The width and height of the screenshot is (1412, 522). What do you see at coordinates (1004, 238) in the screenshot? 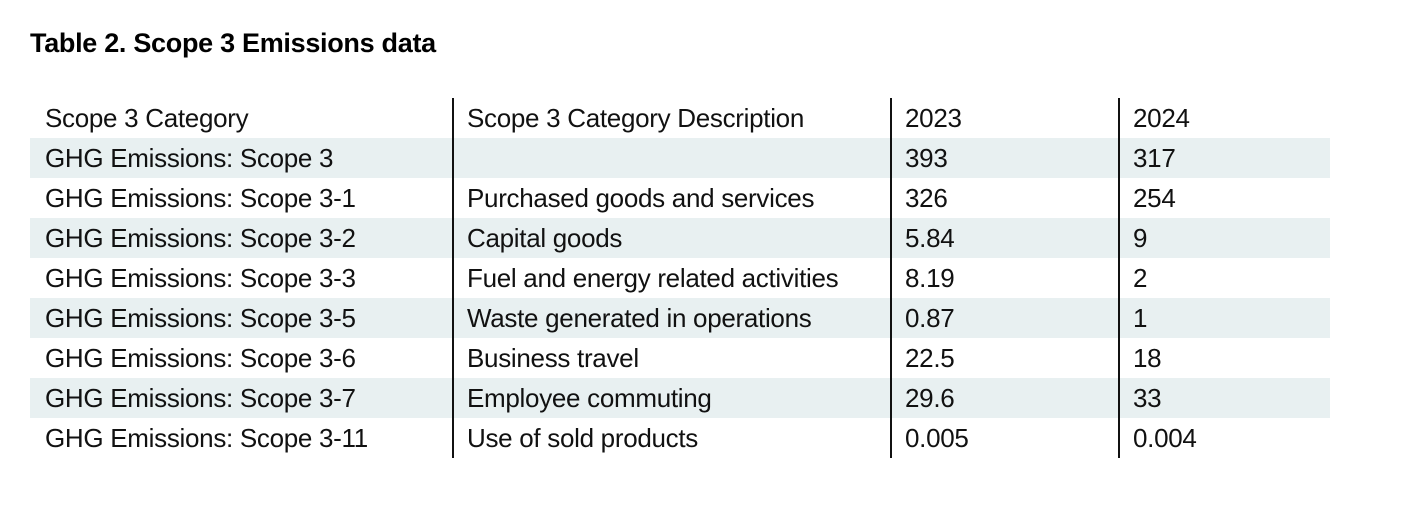
I see `cell-2023: 5.84` at bounding box center [1004, 238].